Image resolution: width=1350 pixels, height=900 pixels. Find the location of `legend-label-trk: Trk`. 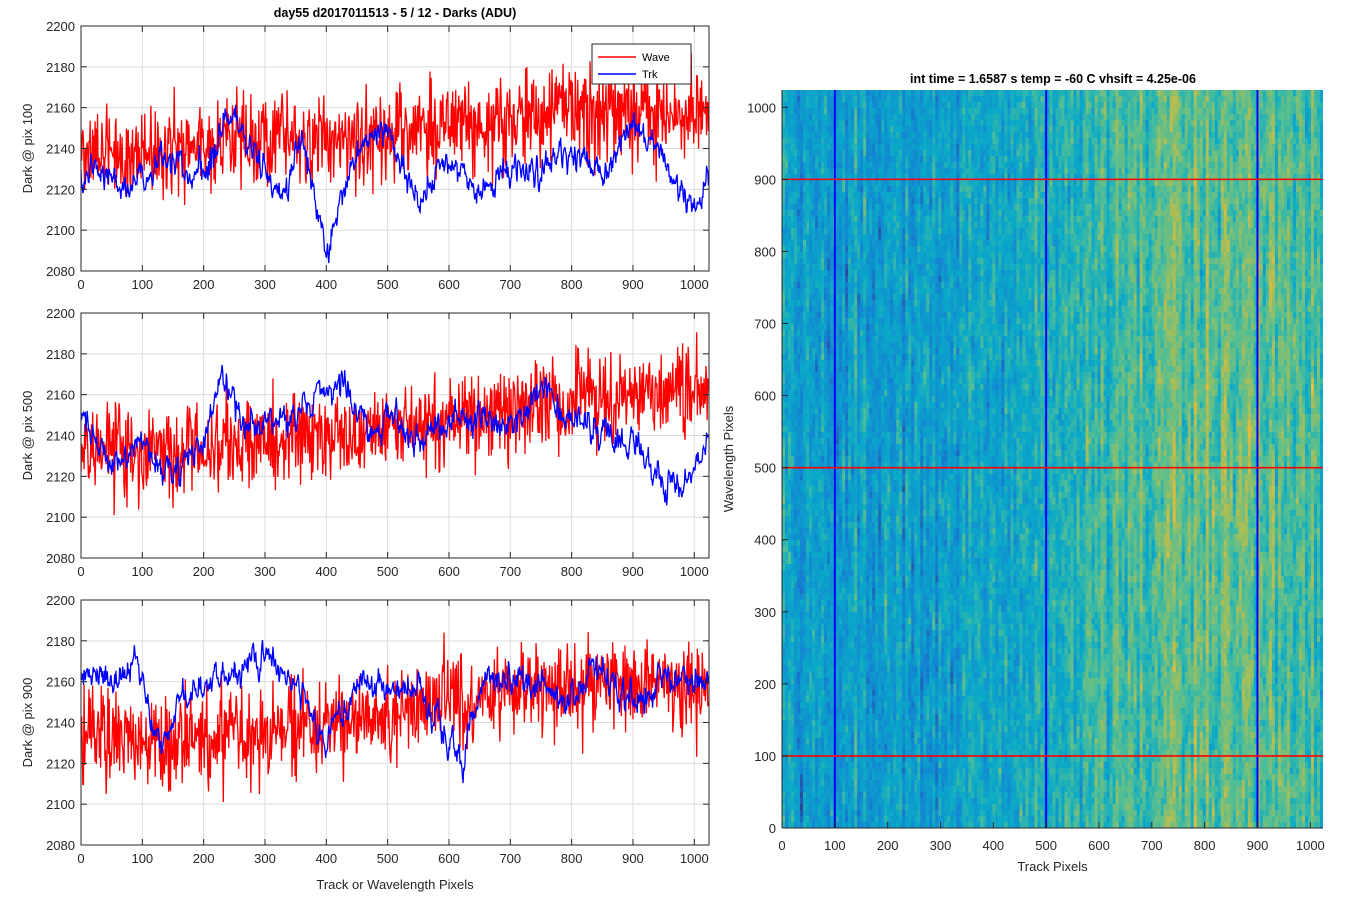

legend-label-trk: Trk is located at coordinates (650, 75).